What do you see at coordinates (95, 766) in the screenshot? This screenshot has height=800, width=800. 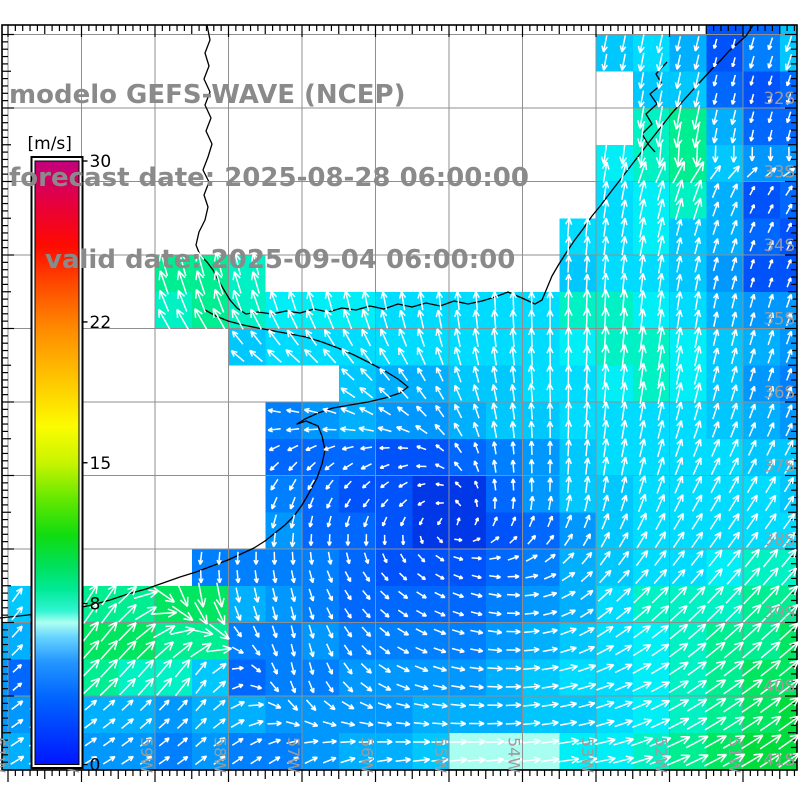 I see `colorbar-tick-label: 0` at bounding box center [95, 766].